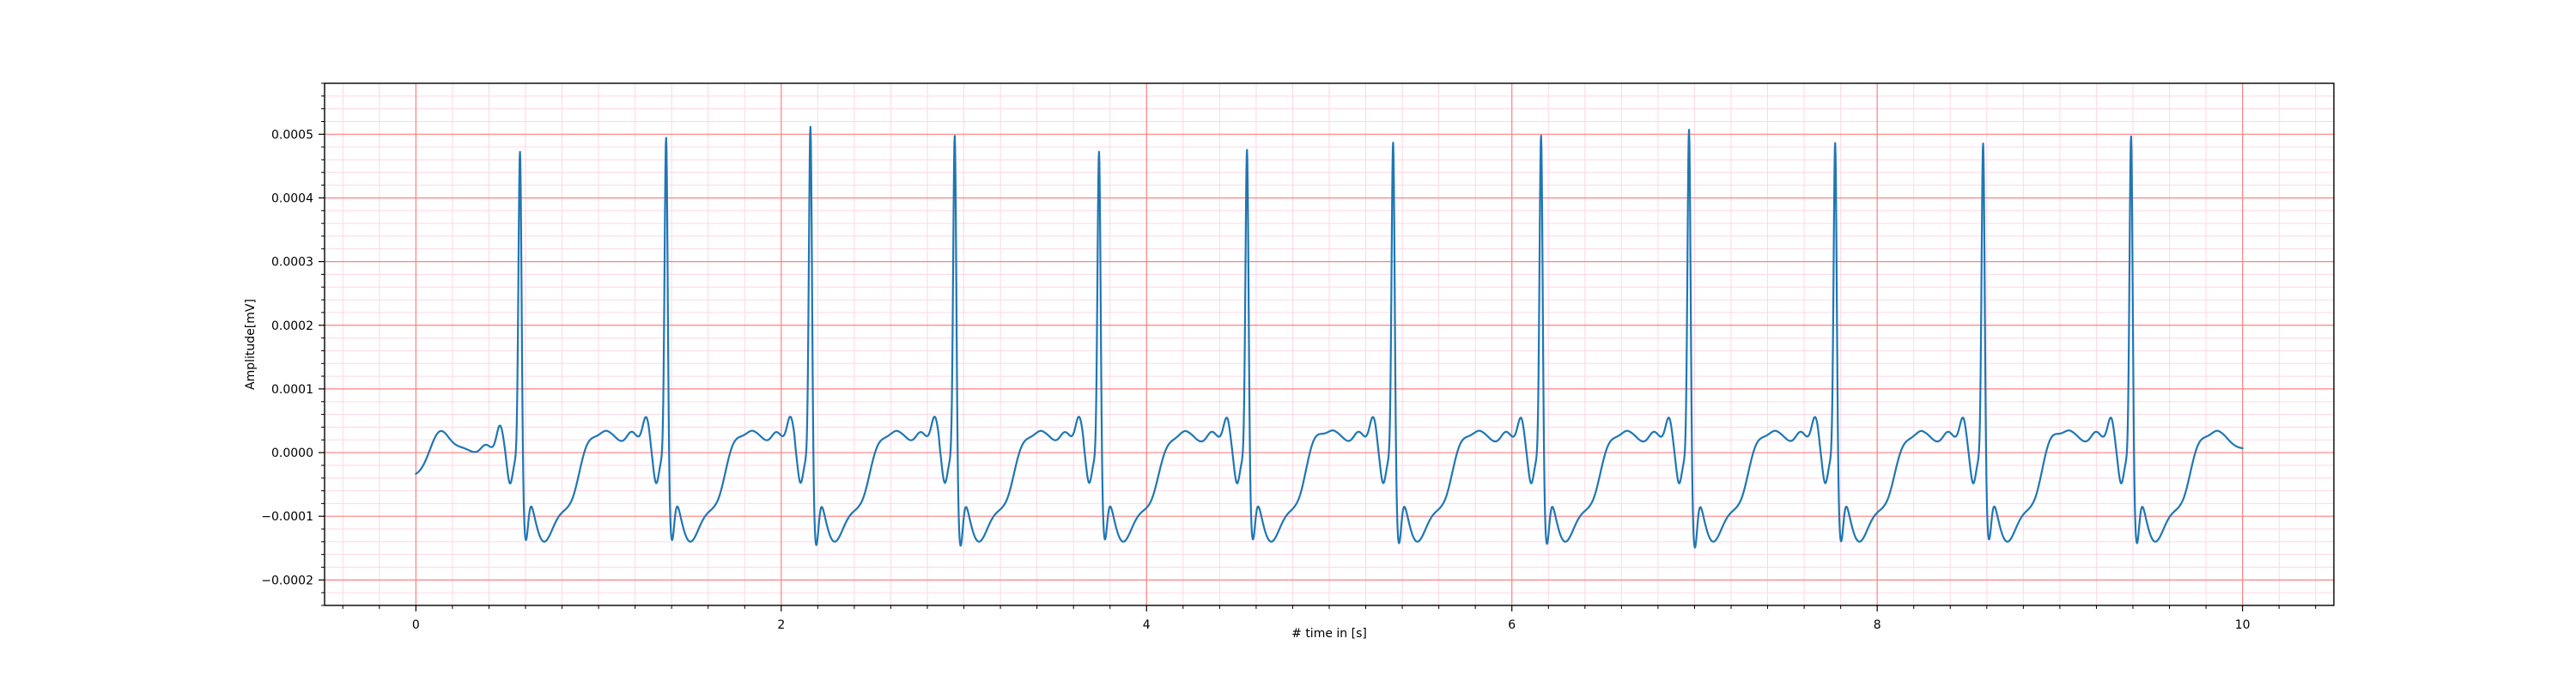 The height and width of the screenshot is (687, 2576). Describe the element at coordinates (2243, 625) in the screenshot. I see `x-tick-label: 10` at that location.